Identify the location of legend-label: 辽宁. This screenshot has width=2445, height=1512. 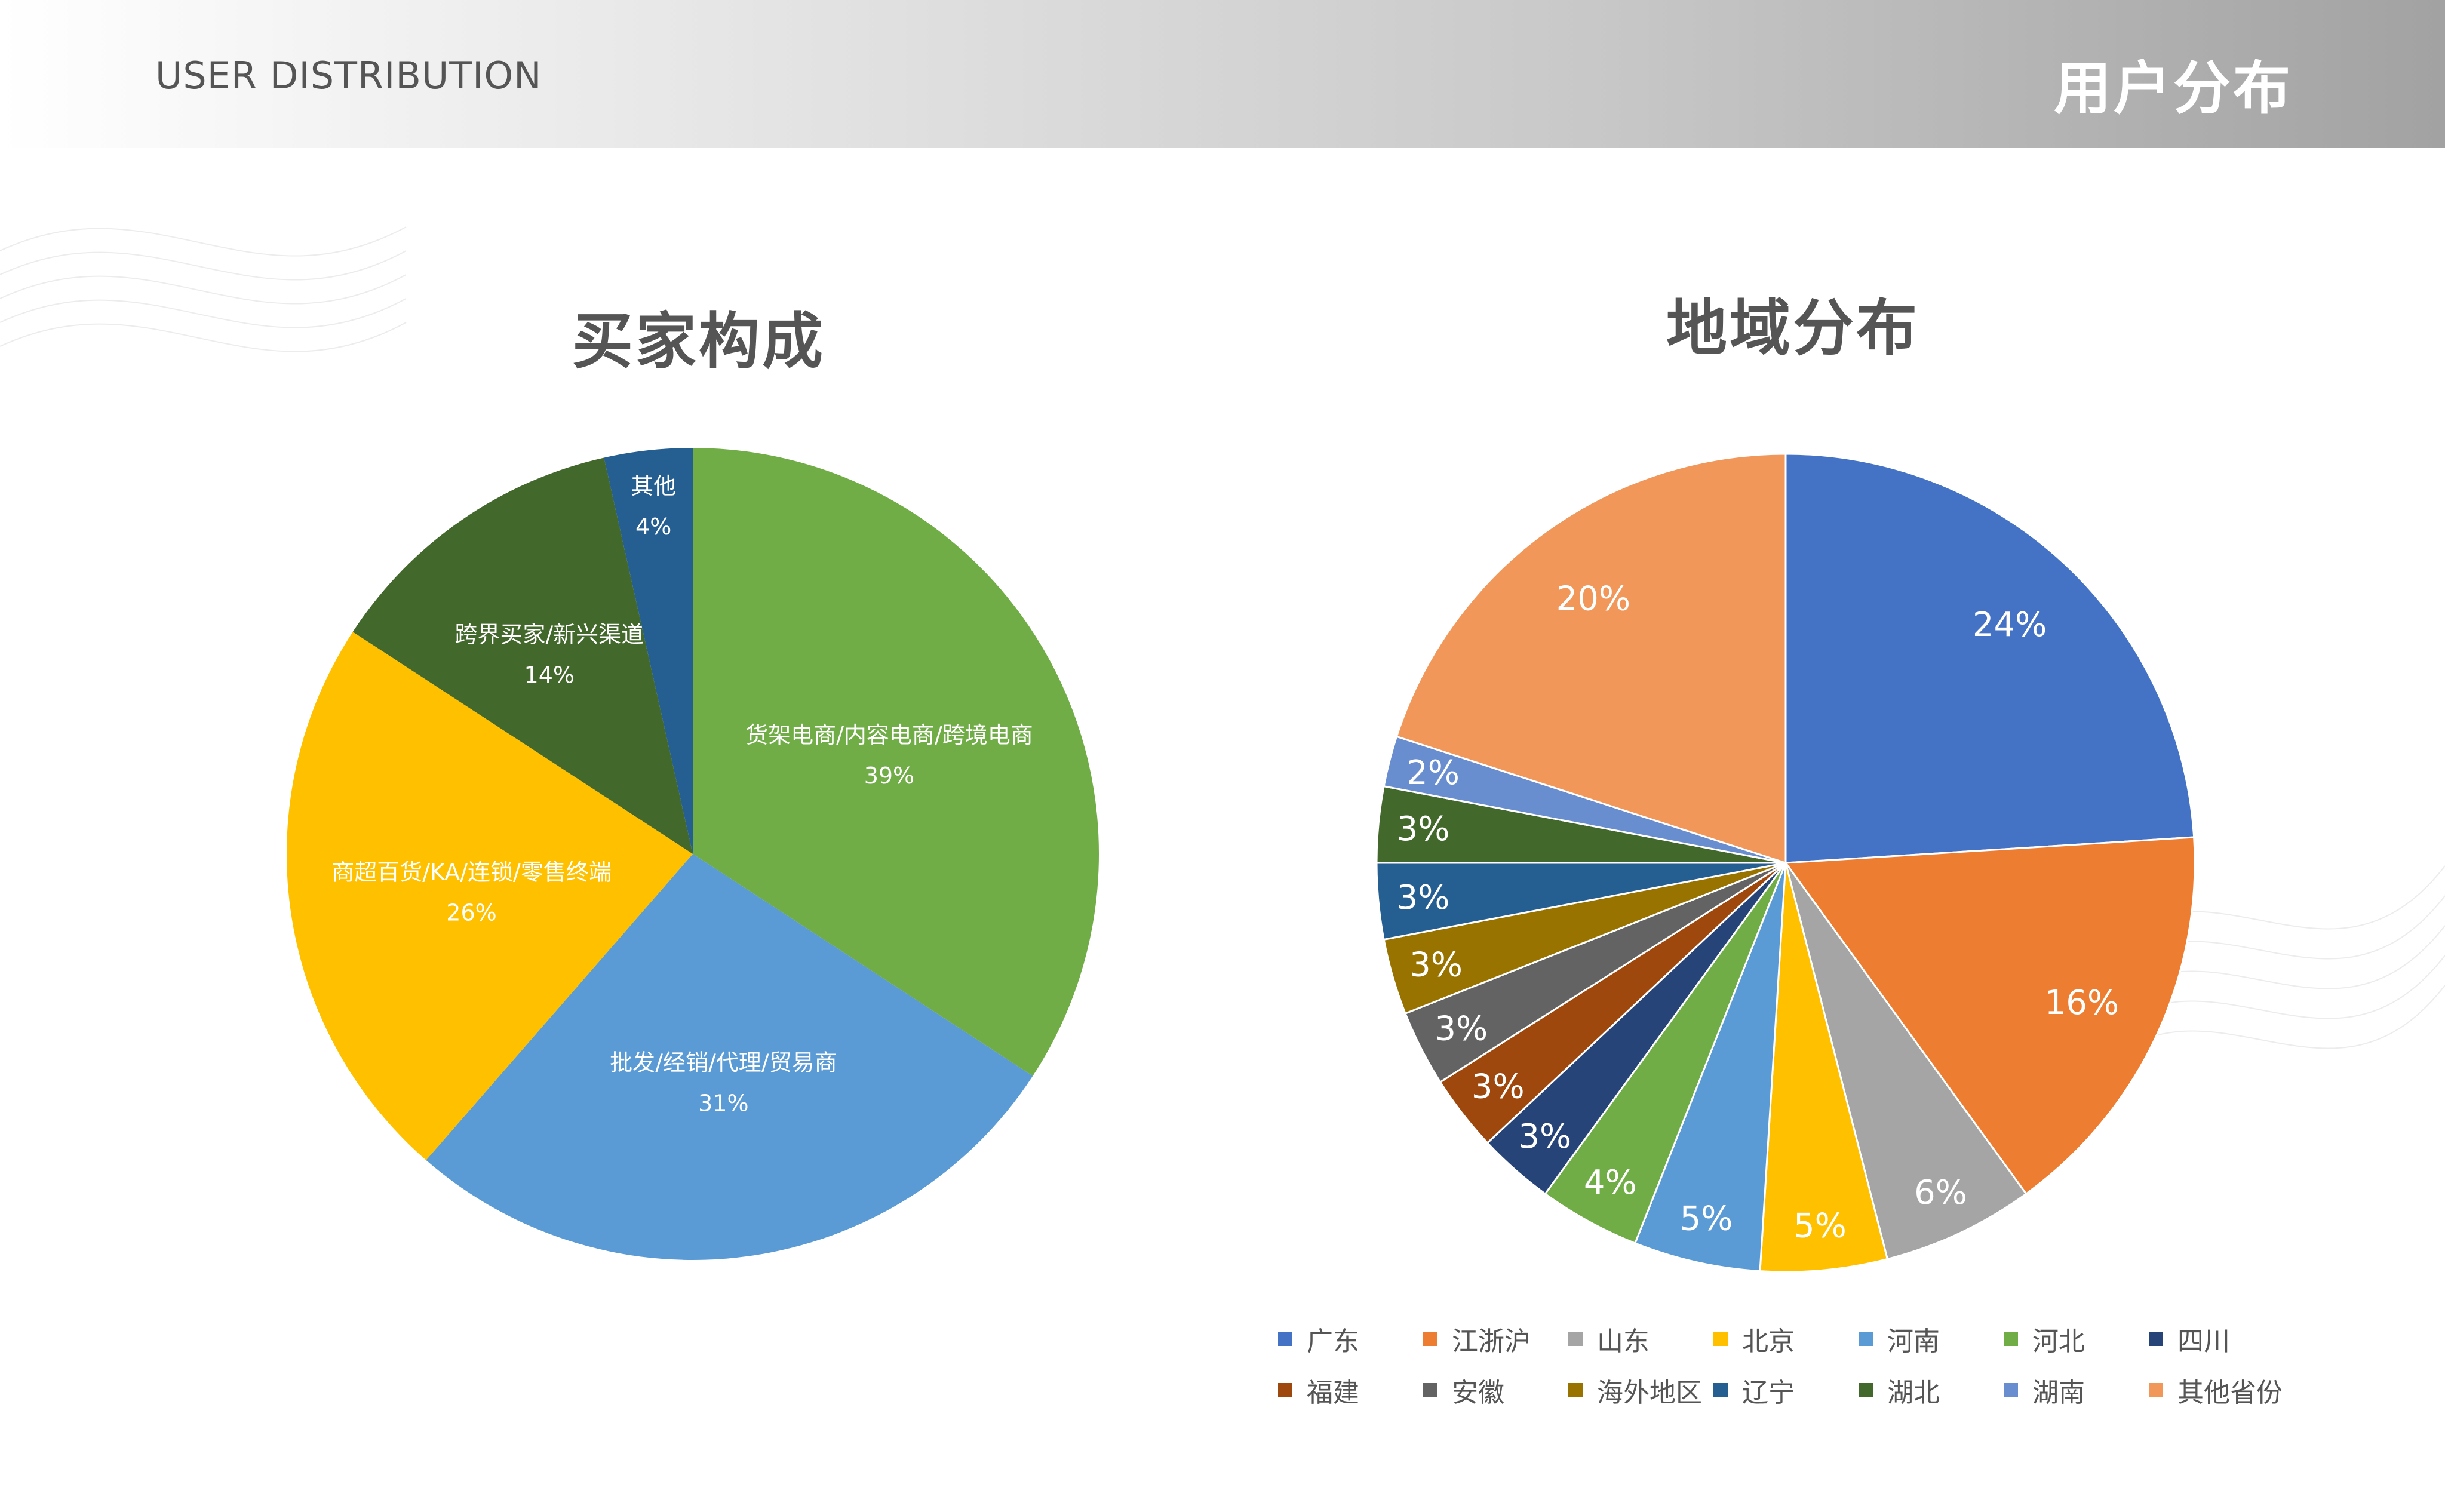
(1768, 1393).